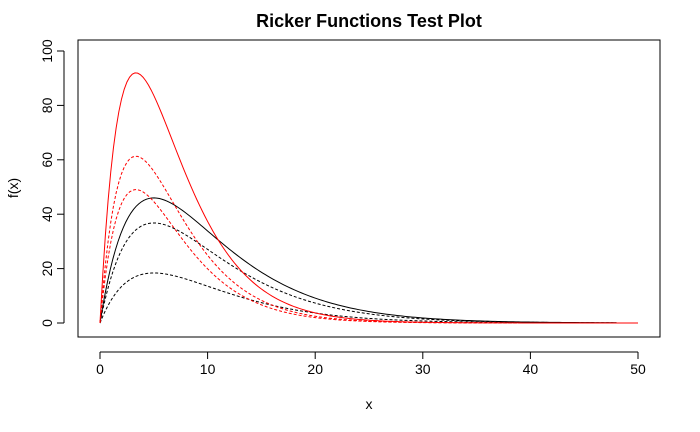 The height and width of the screenshot is (432, 700). I want to click on y-axis-label: f(x), so click(13, 188).